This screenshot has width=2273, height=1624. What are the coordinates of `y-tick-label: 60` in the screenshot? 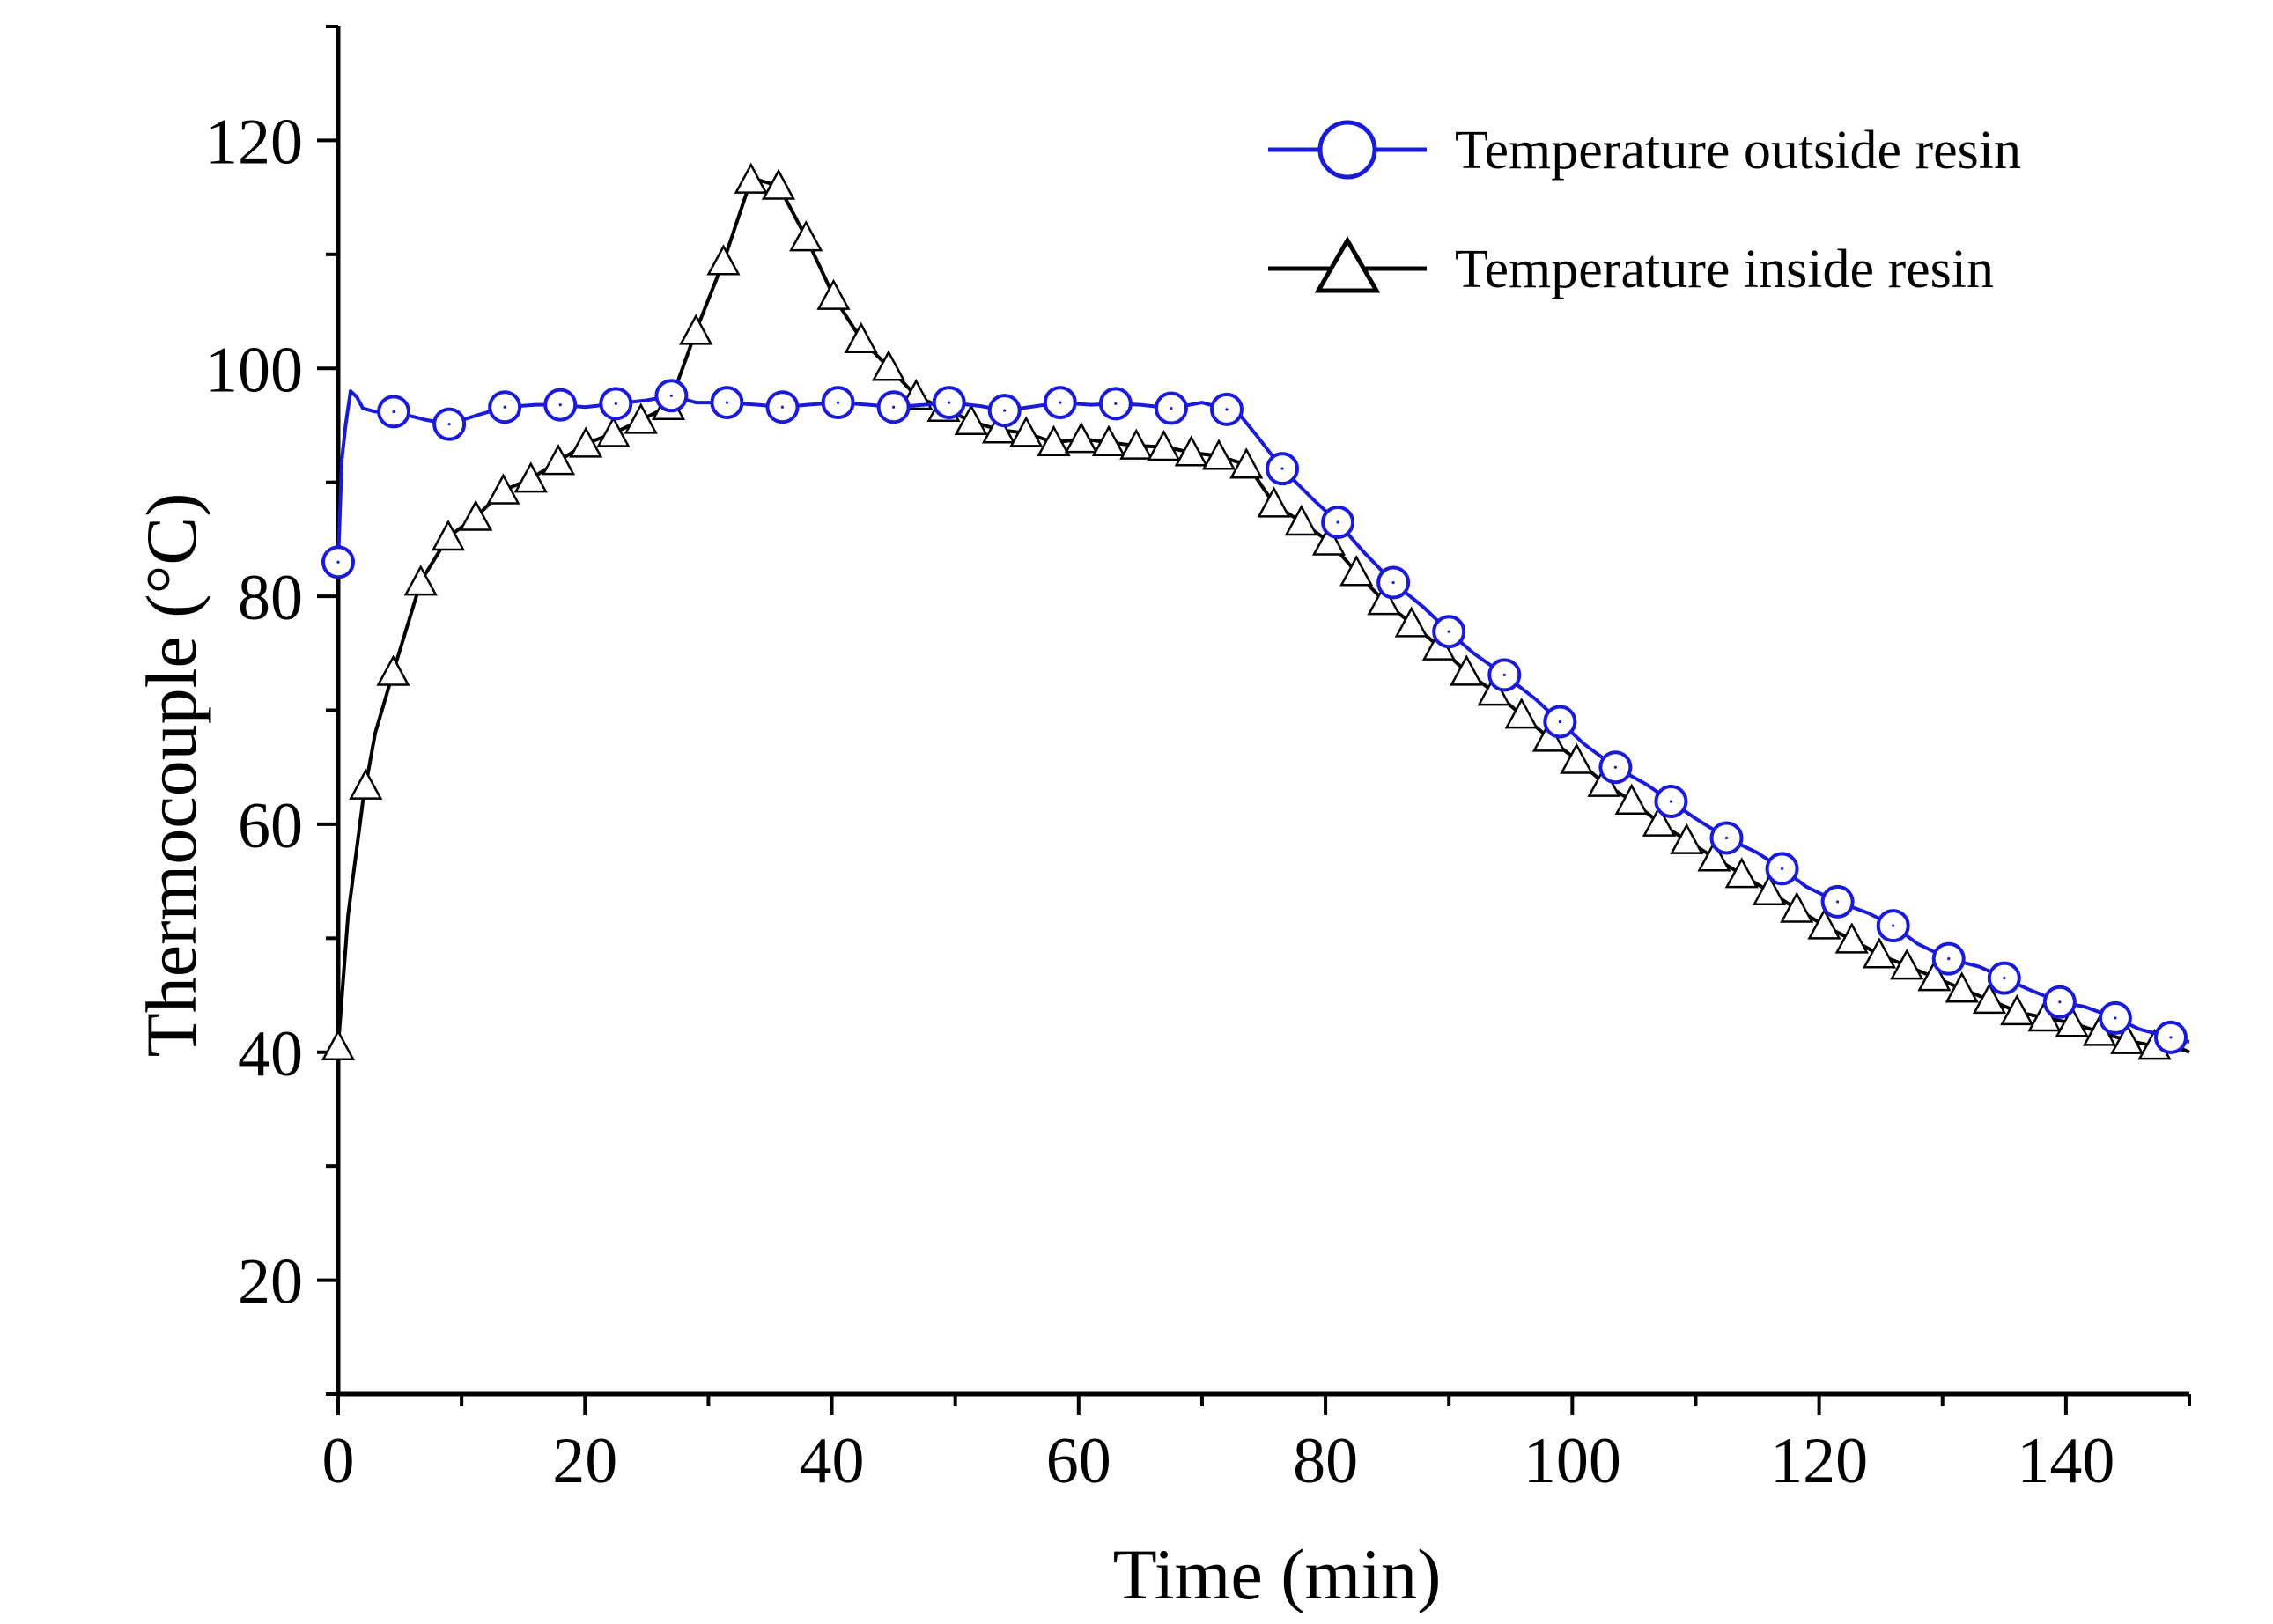 It's located at (270, 826).